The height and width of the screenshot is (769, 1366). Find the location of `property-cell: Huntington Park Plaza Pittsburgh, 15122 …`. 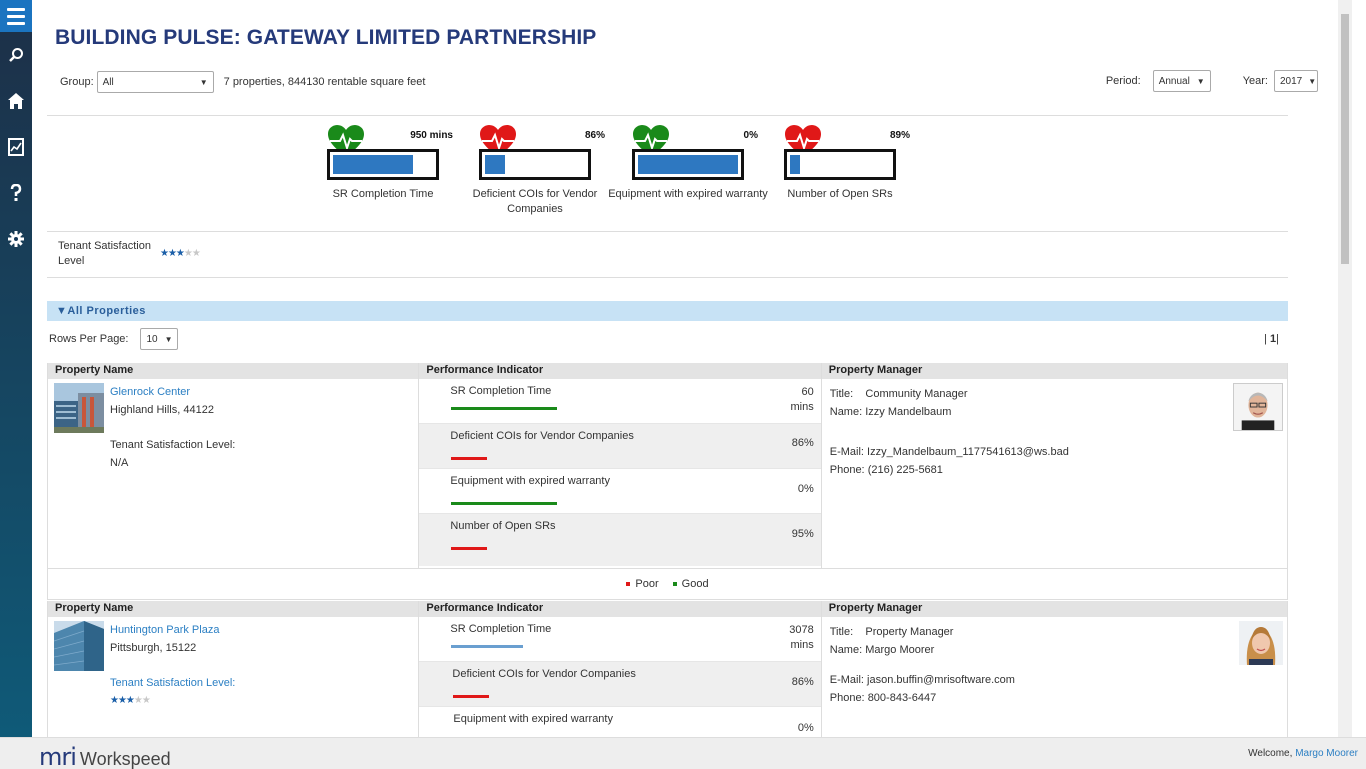

property-cell: Huntington Park Plaza Pittsburgh, 15122 … is located at coordinates (234, 677).